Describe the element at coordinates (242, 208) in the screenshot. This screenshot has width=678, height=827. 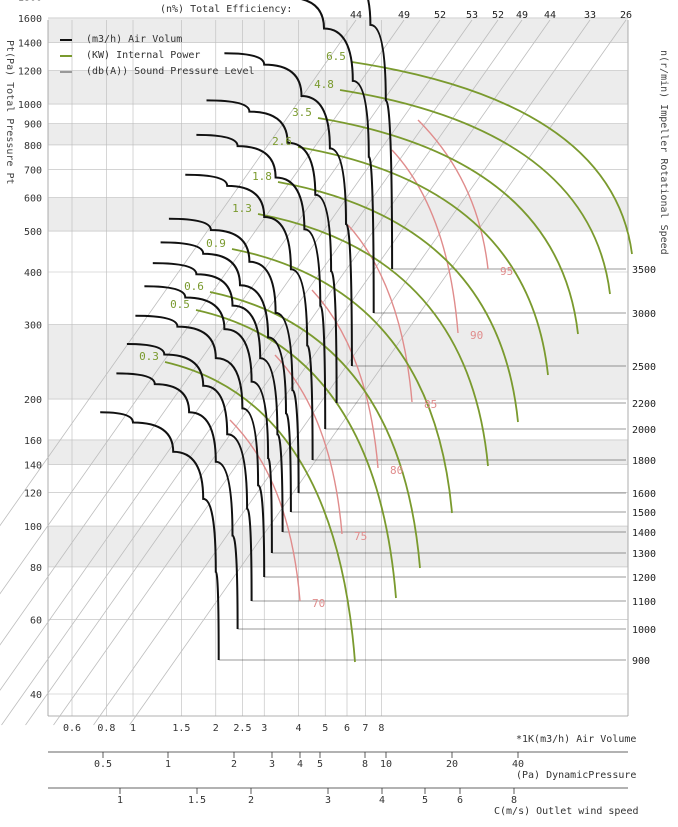
I see `power-label: 1.3` at that location.